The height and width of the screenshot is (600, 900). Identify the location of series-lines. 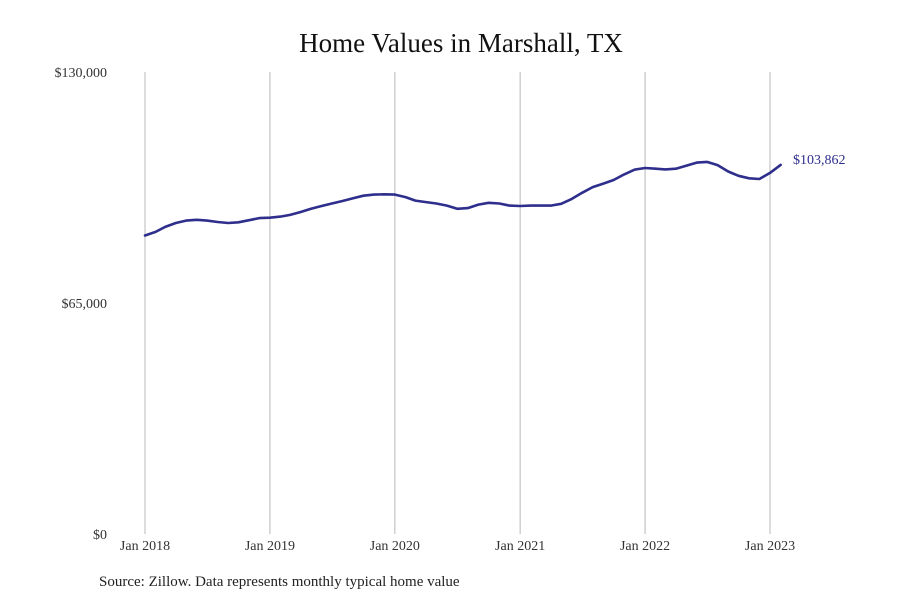
(462, 198).